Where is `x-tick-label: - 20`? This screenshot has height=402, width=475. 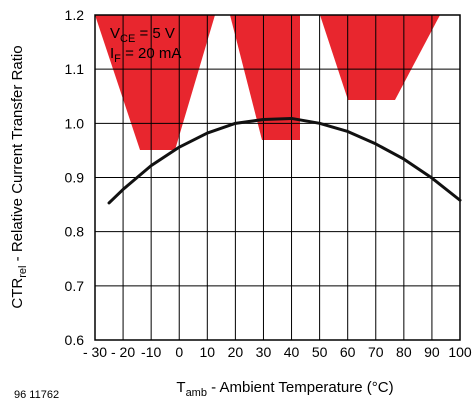 x-tick-label: - 20 is located at coordinates (123, 352).